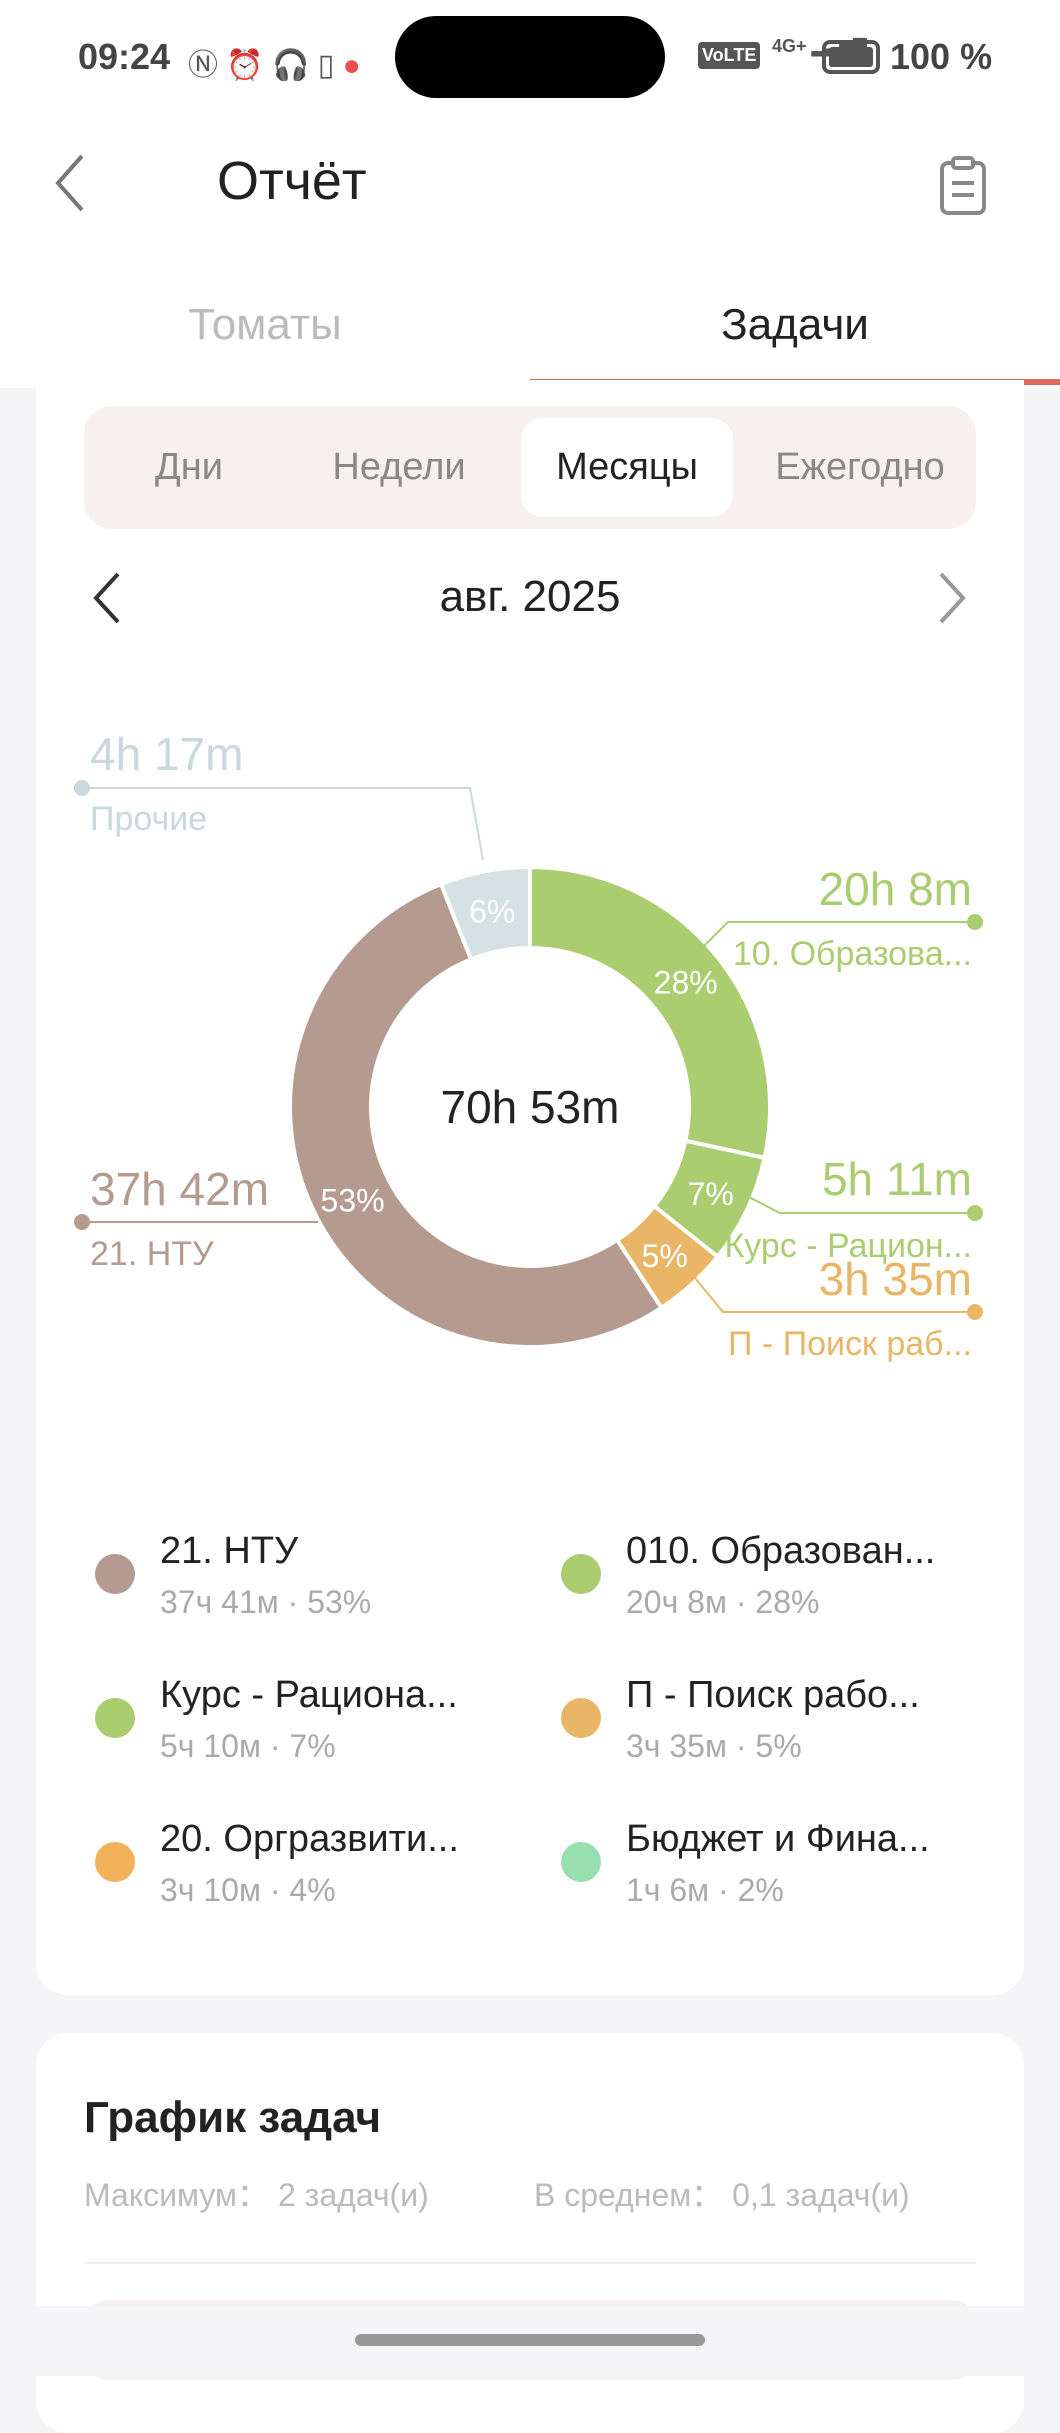  I want to click on volte-icon: VoLTE, so click(729, 55).